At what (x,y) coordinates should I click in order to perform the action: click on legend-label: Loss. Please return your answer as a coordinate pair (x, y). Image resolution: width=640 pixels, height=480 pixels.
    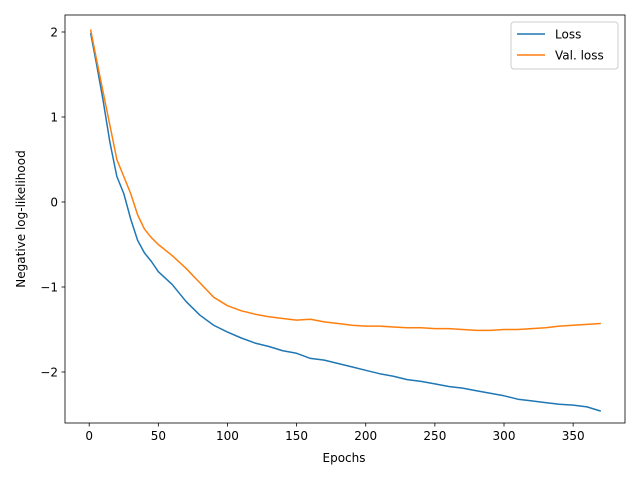
    Looking at the image, I should click on (568, 35).